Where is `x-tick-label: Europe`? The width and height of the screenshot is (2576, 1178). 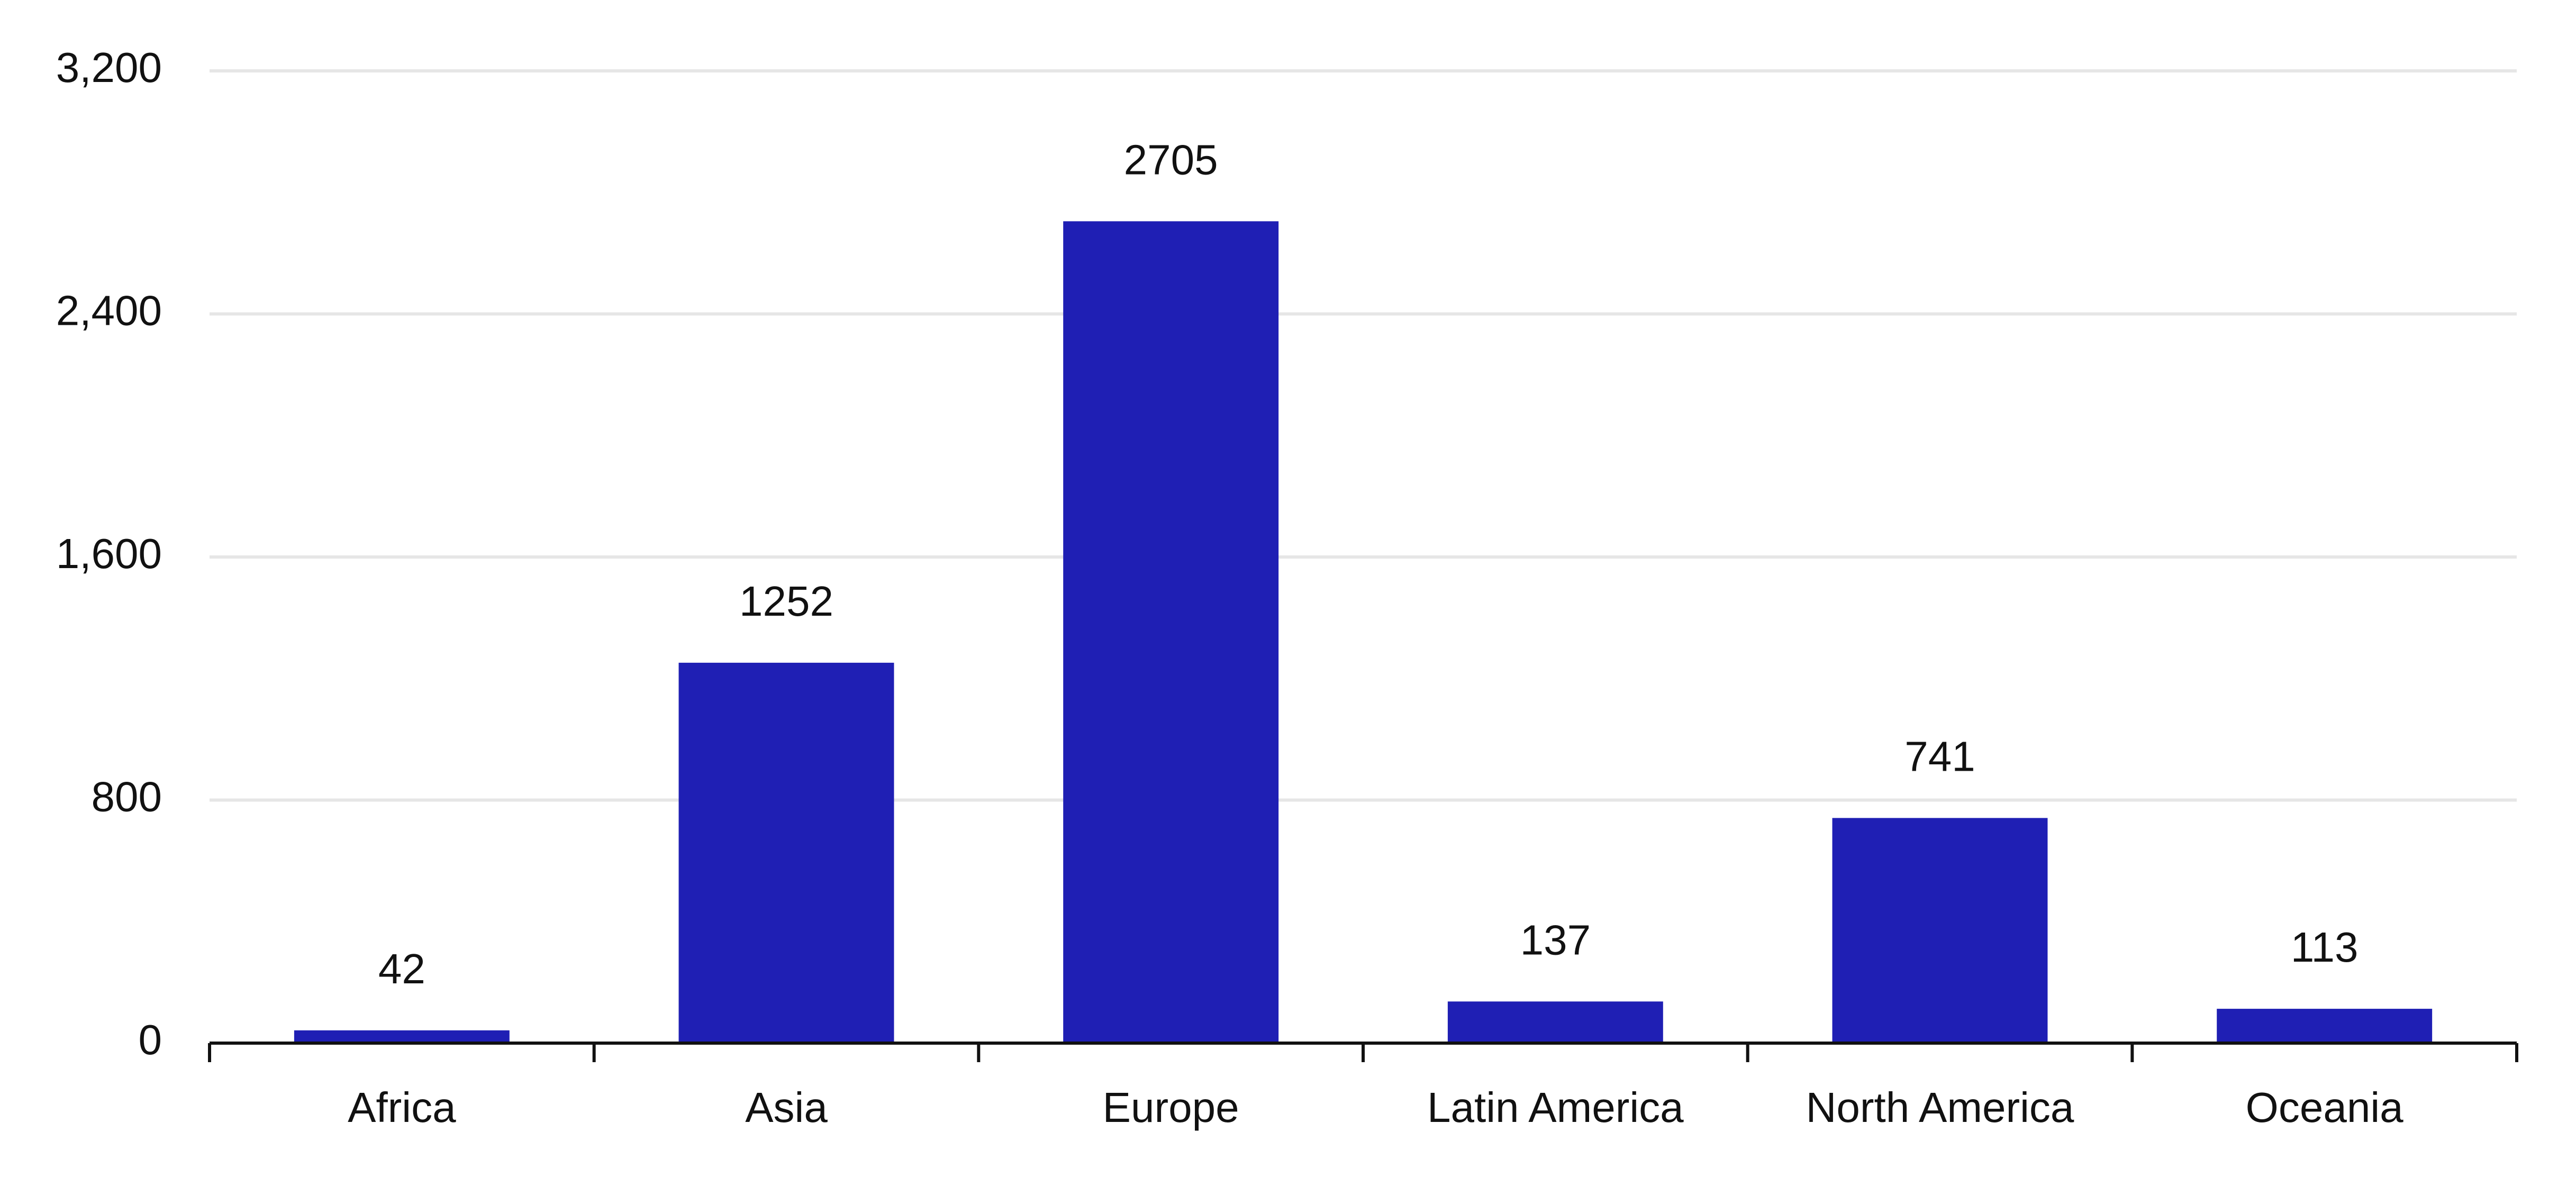
x-tick-label: Europe is located at coordinates (1171, 1107).